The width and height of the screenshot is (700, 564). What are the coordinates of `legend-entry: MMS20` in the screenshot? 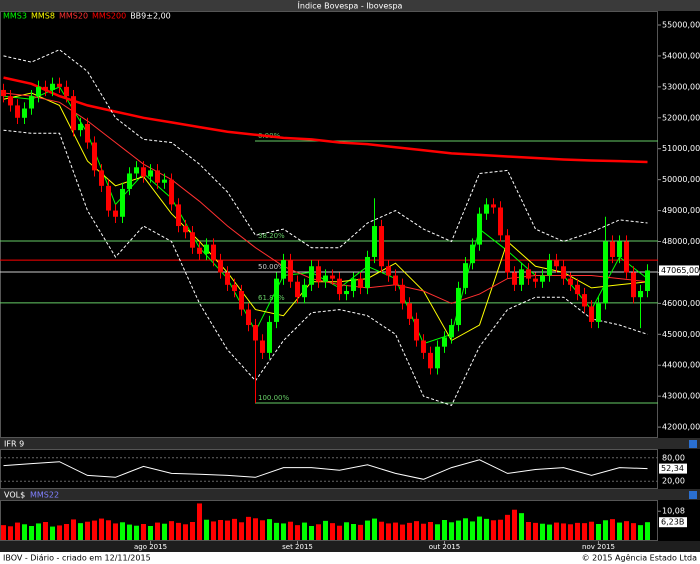 It's located at (73, 16).